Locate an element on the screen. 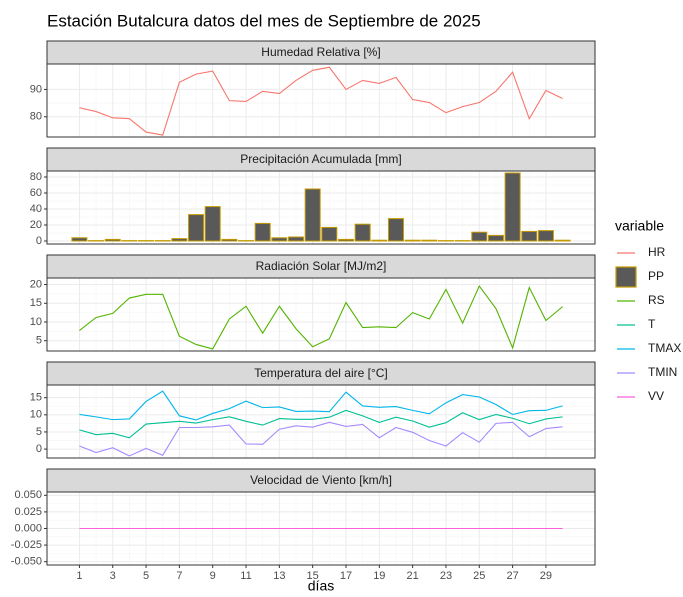 This screenshot has height=597, width=683. legend-label: T is located at coordinates (652, 324).